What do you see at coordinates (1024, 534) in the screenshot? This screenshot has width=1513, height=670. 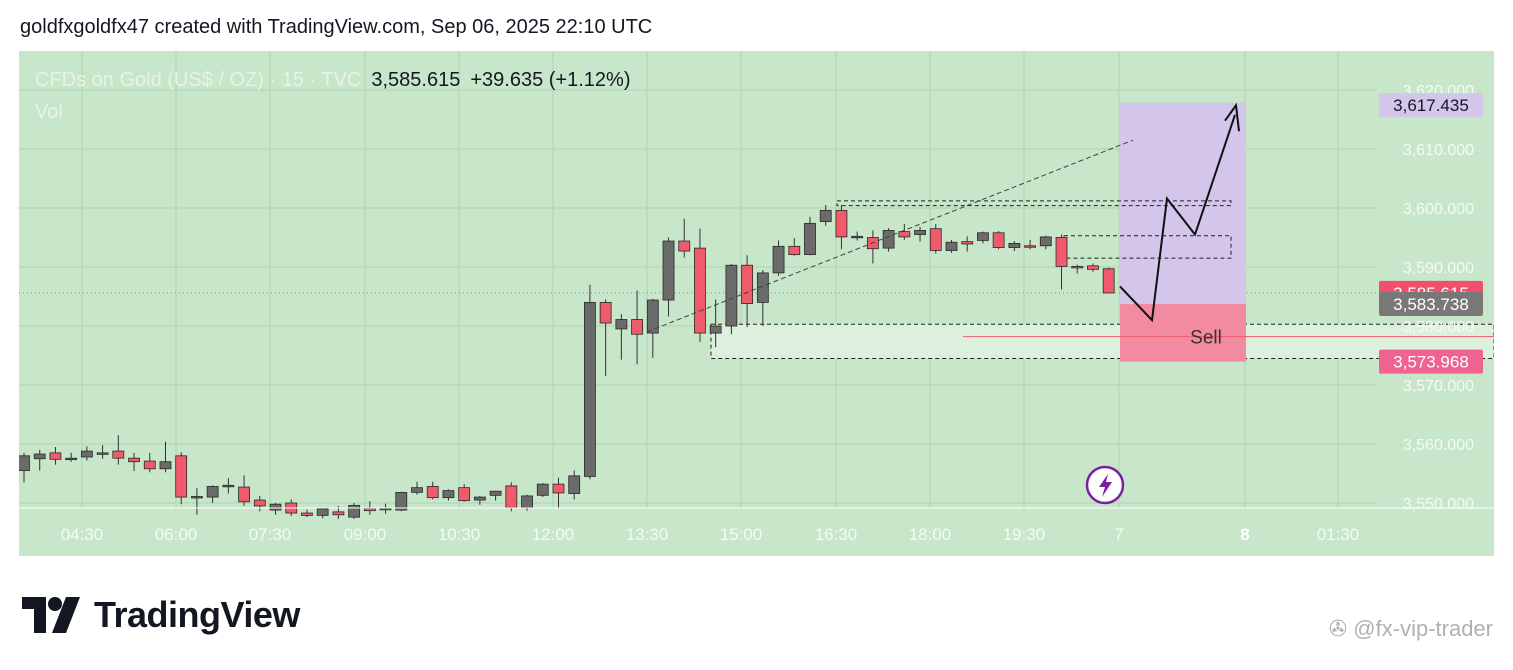 I see `x-tick-label: 19:30` at bounding box center [1024, 534].